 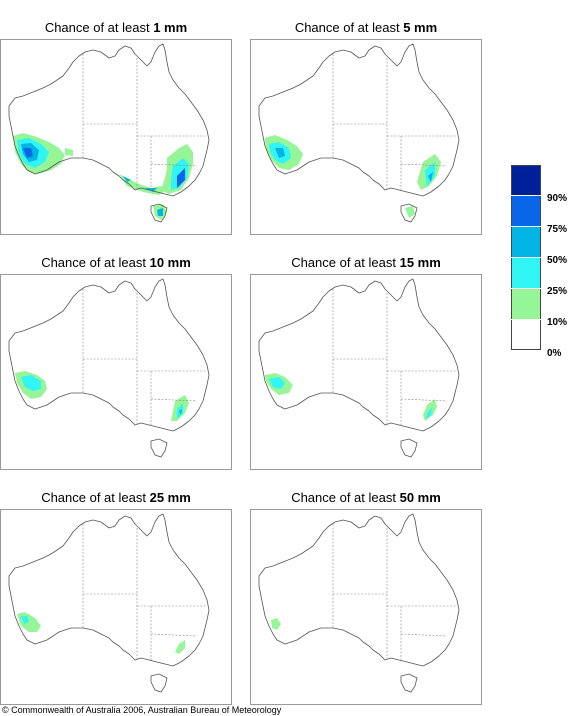 I want to click on panel-title: Chance of at least 1 mm, so click(x=116, y=27).